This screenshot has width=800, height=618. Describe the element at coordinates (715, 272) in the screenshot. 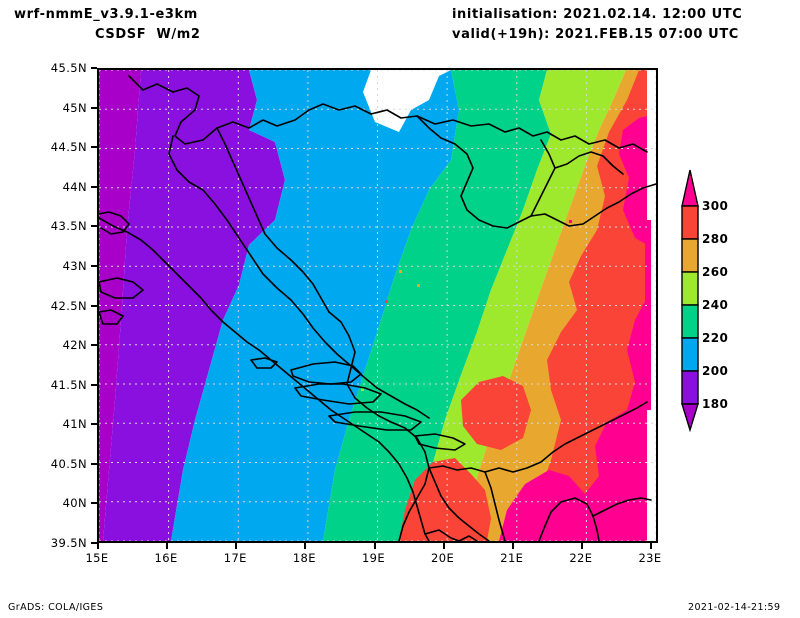

I see `colorbar-tick-label: 260` at that location.